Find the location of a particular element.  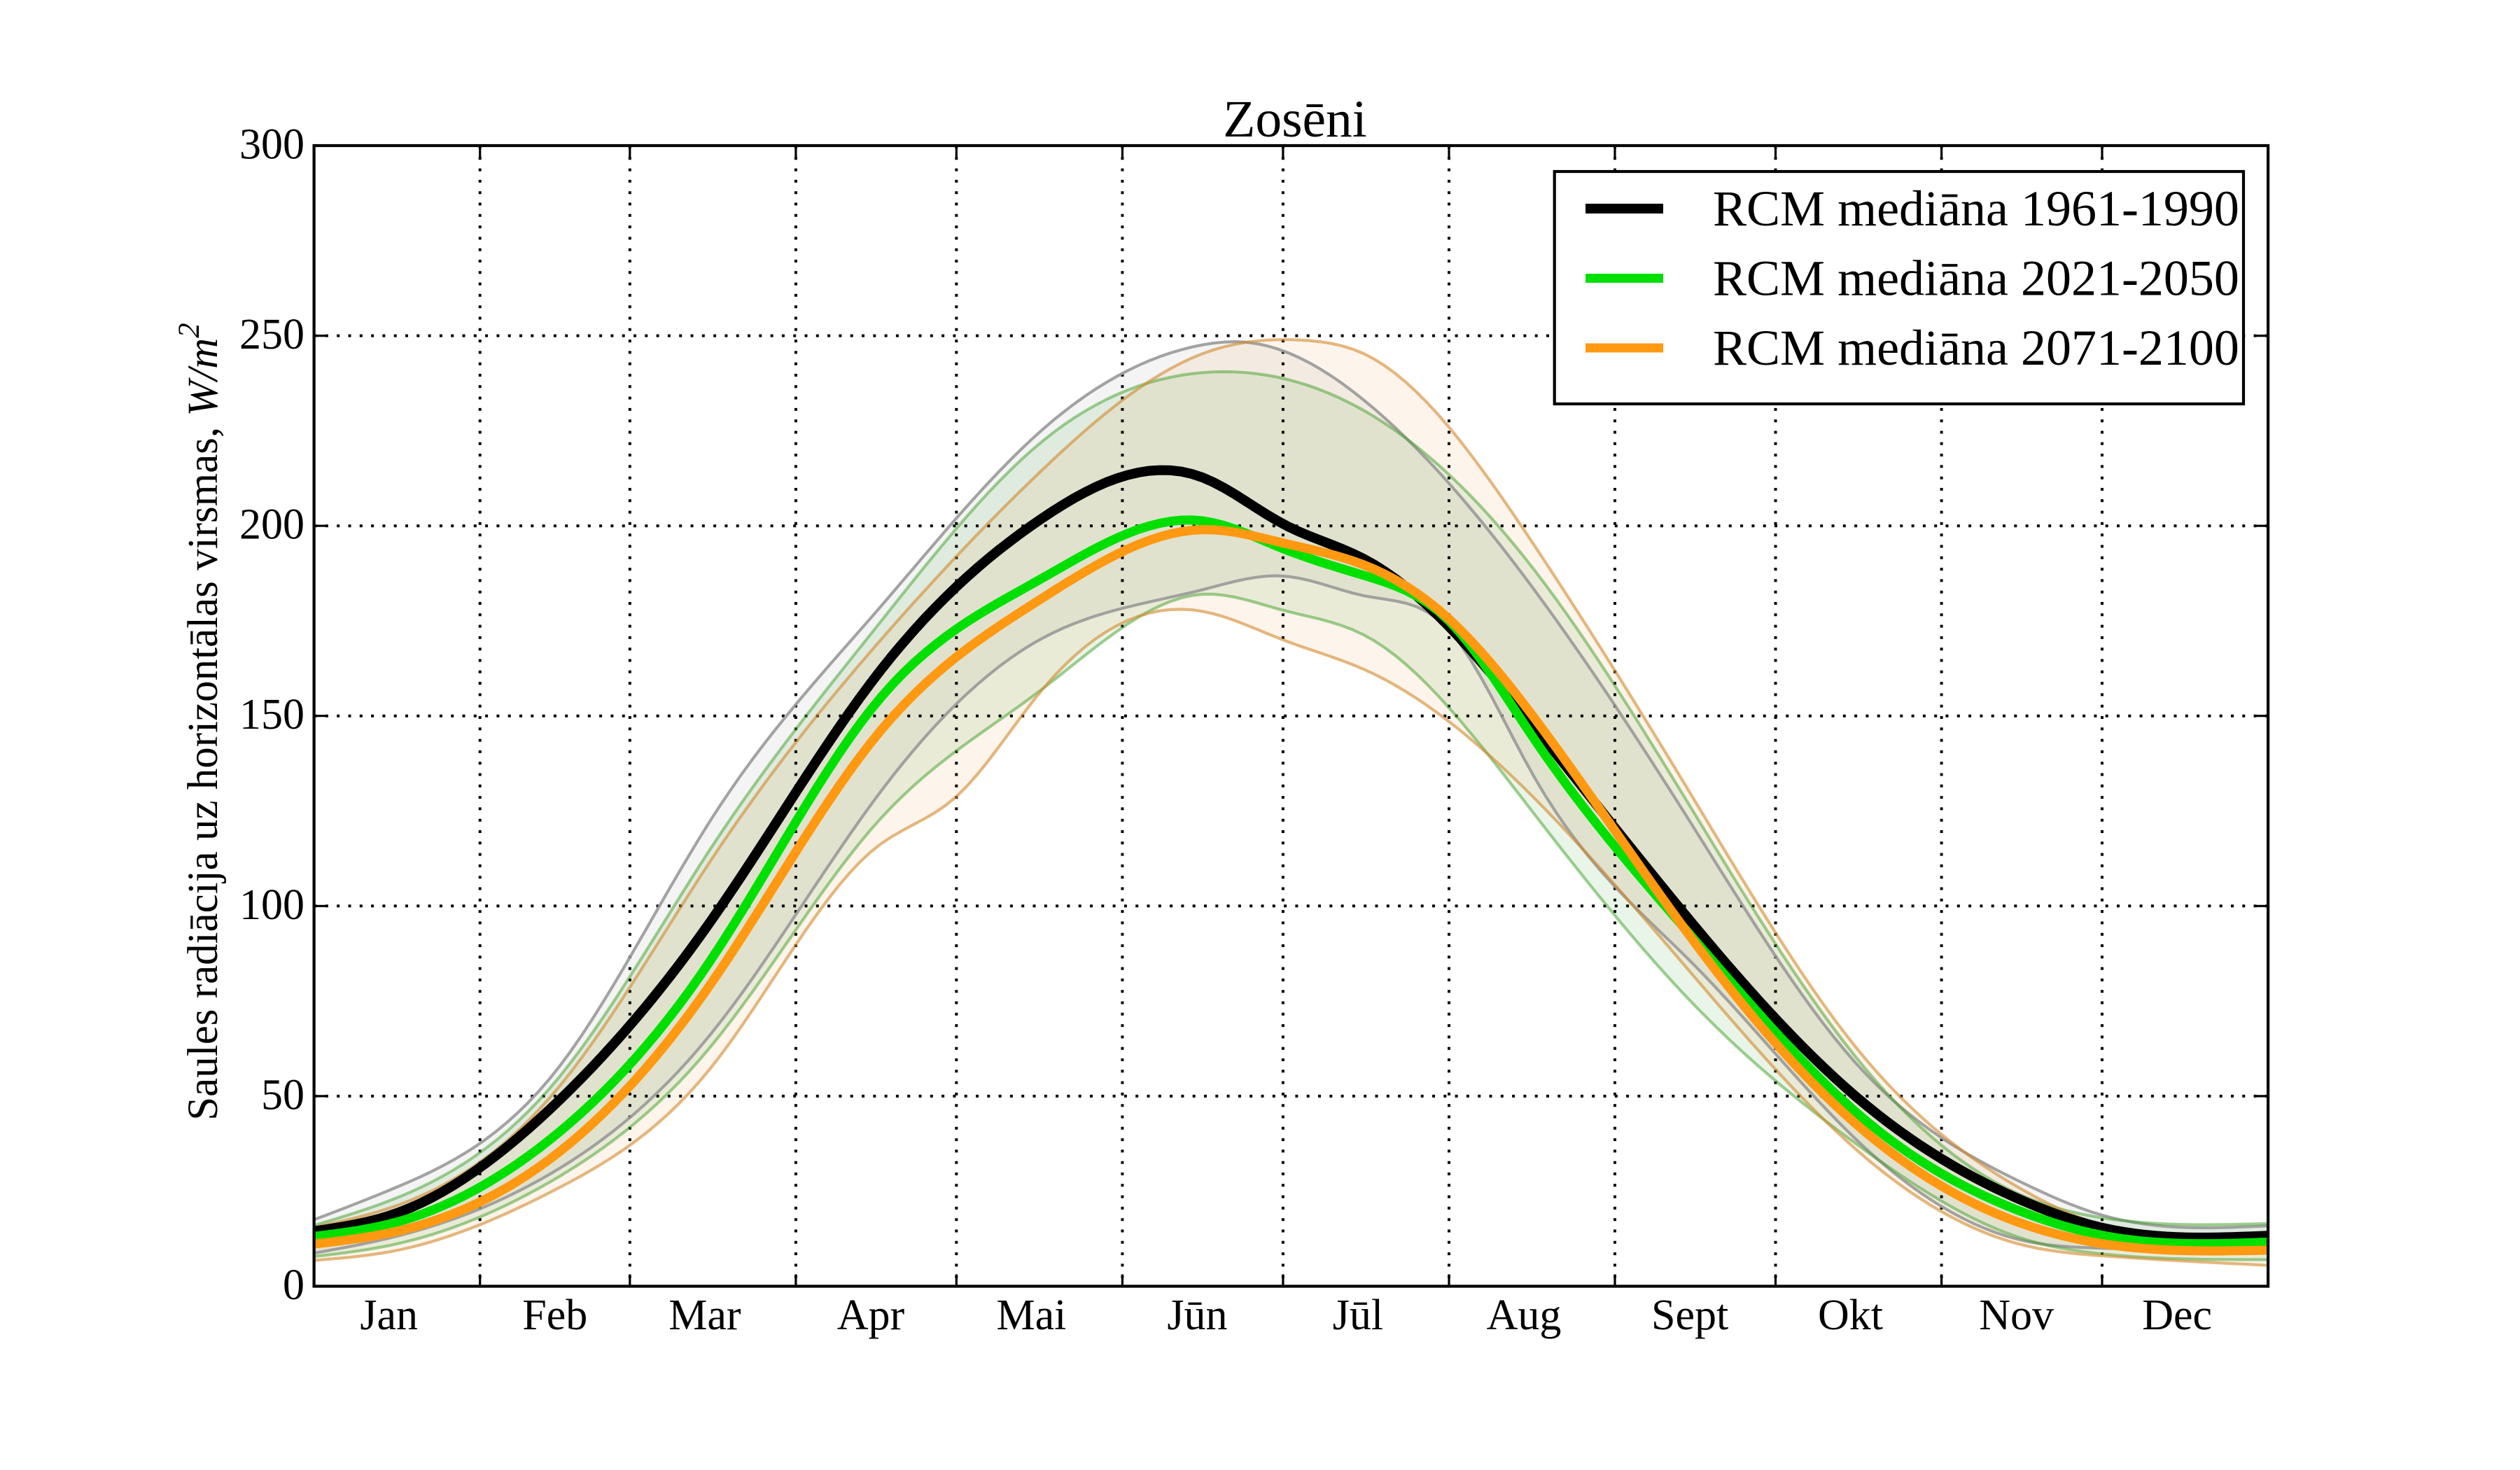

svg-text: 0 is located at coordinates (293, 1285).